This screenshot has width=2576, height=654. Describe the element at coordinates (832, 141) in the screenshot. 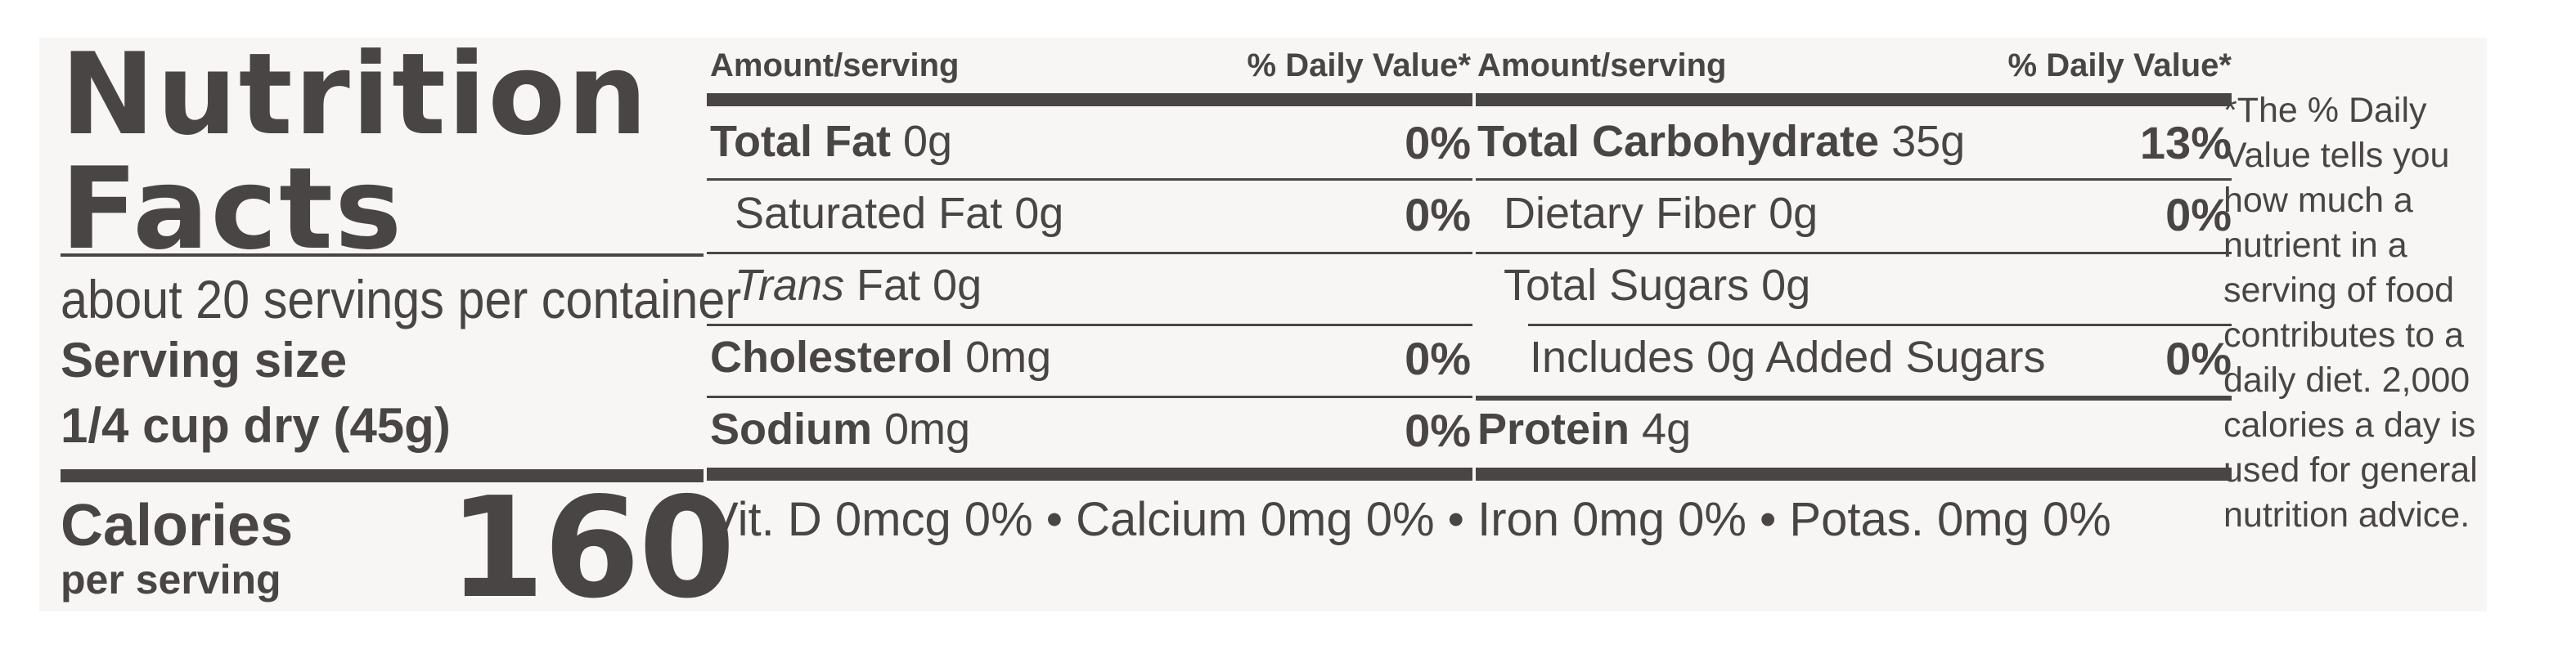

I see `row-total-fat: Total Fat 0g` at that location.